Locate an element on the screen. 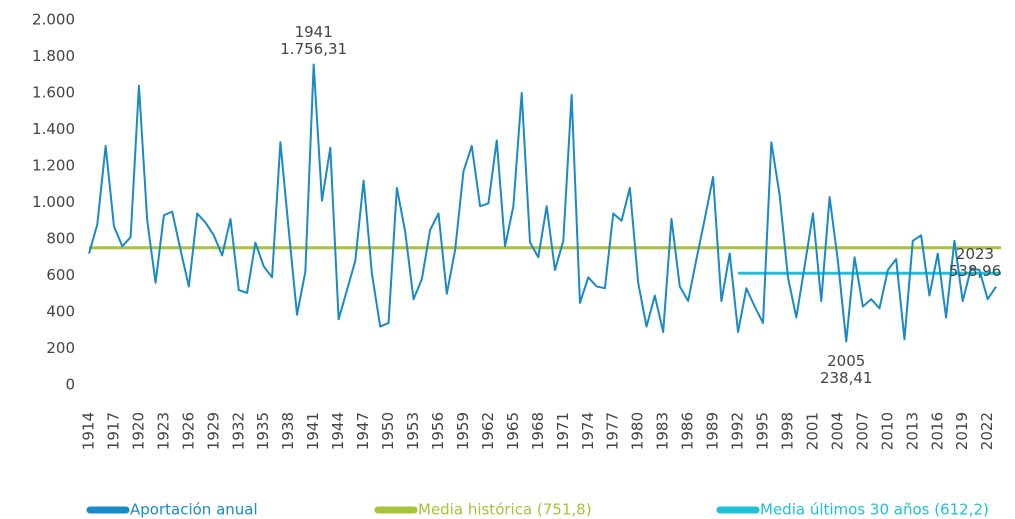  x-tick-label: 1977 is located at coordinates (613, 431).